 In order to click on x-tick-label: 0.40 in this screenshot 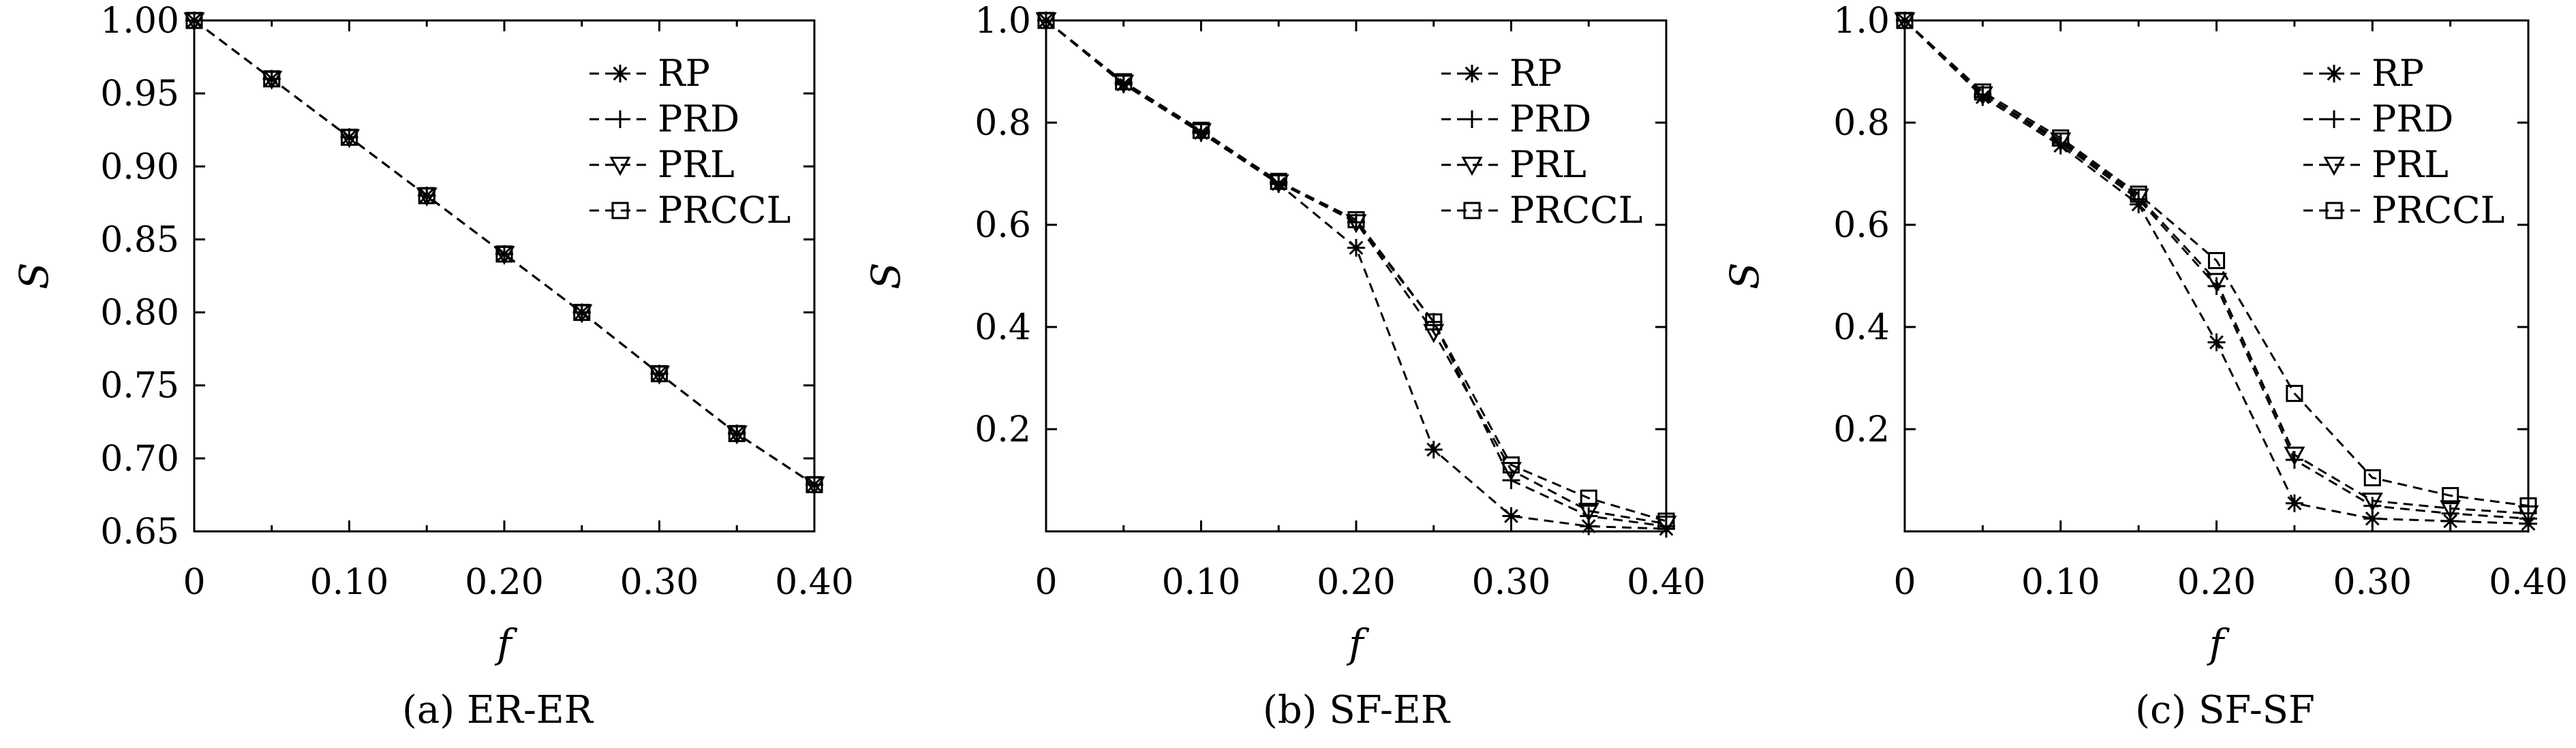, I will do `click(815, 583)`.